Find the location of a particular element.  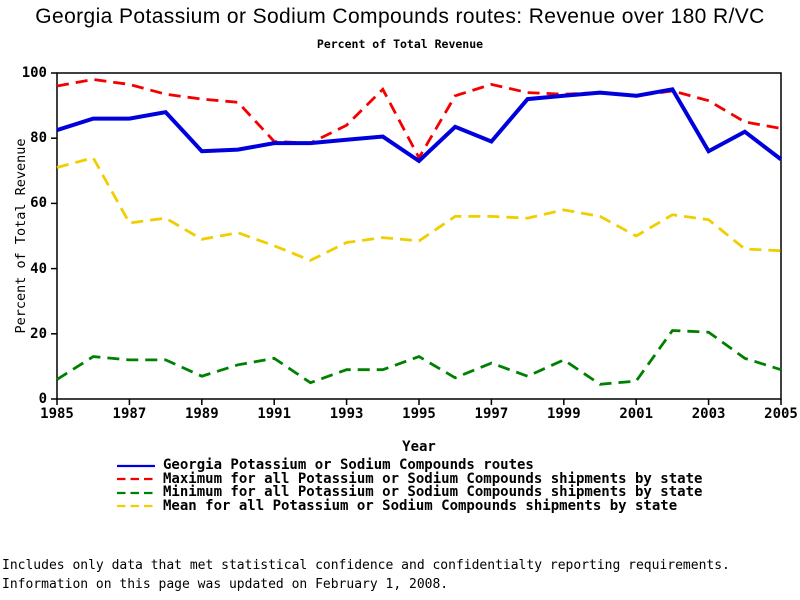

x-tick-label: 1987 is located at coordinates (129, 414).